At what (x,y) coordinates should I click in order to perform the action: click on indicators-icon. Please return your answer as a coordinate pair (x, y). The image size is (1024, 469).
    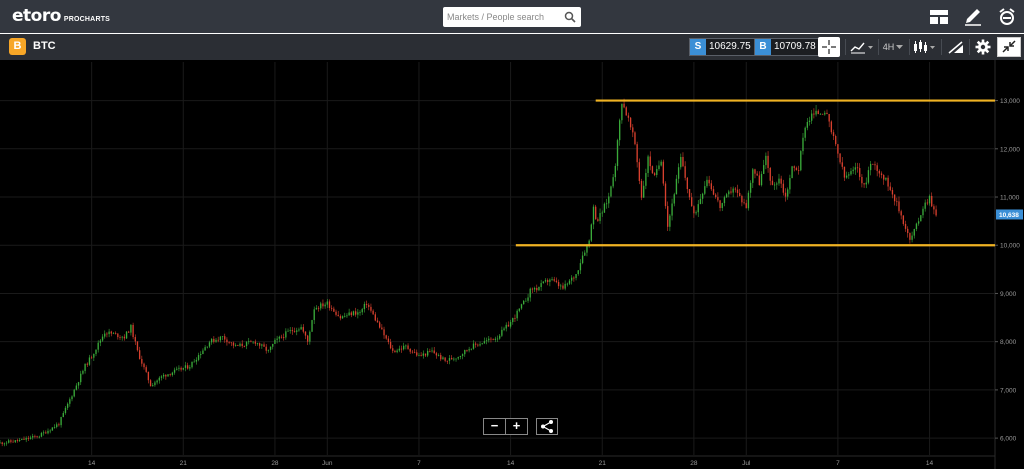
    Looking at the image, I should click on (861, 48).